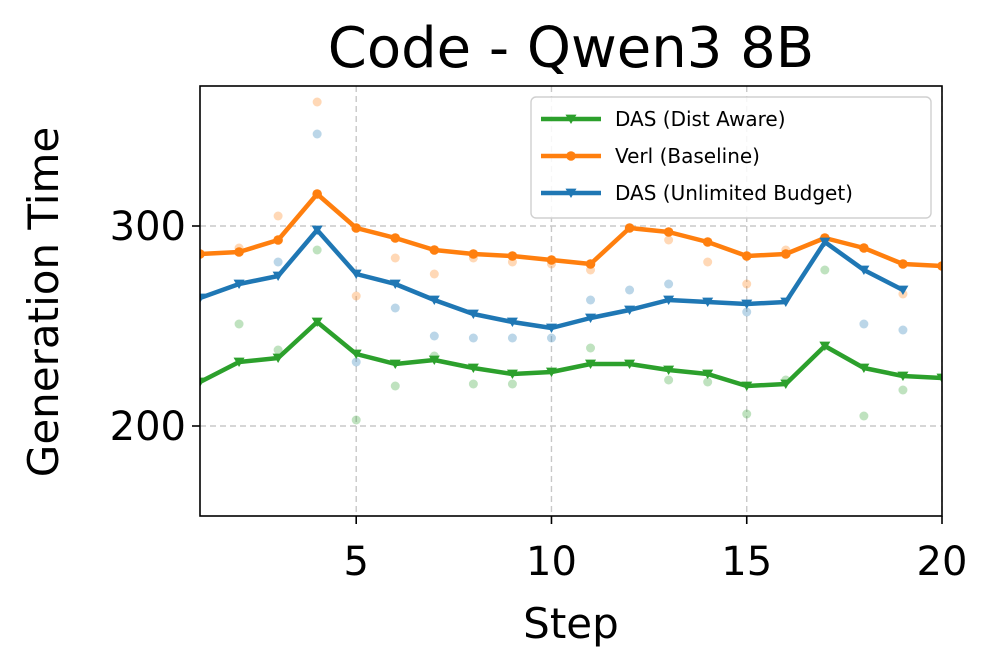  I want to click on legend-label: DAS (Unlimited Budget), so click(734, 193).